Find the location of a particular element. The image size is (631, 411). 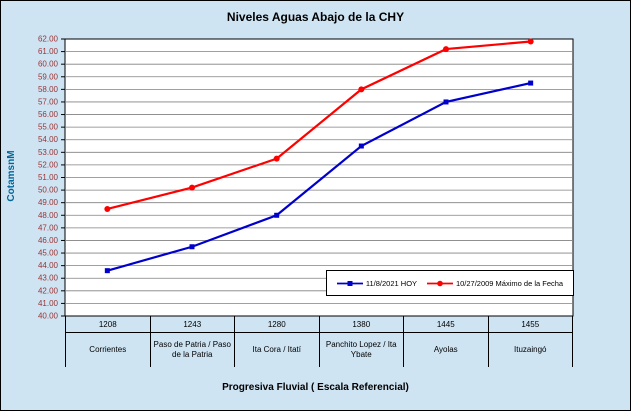

x-category-name: Corrientes is located at coordinates (108, 349).